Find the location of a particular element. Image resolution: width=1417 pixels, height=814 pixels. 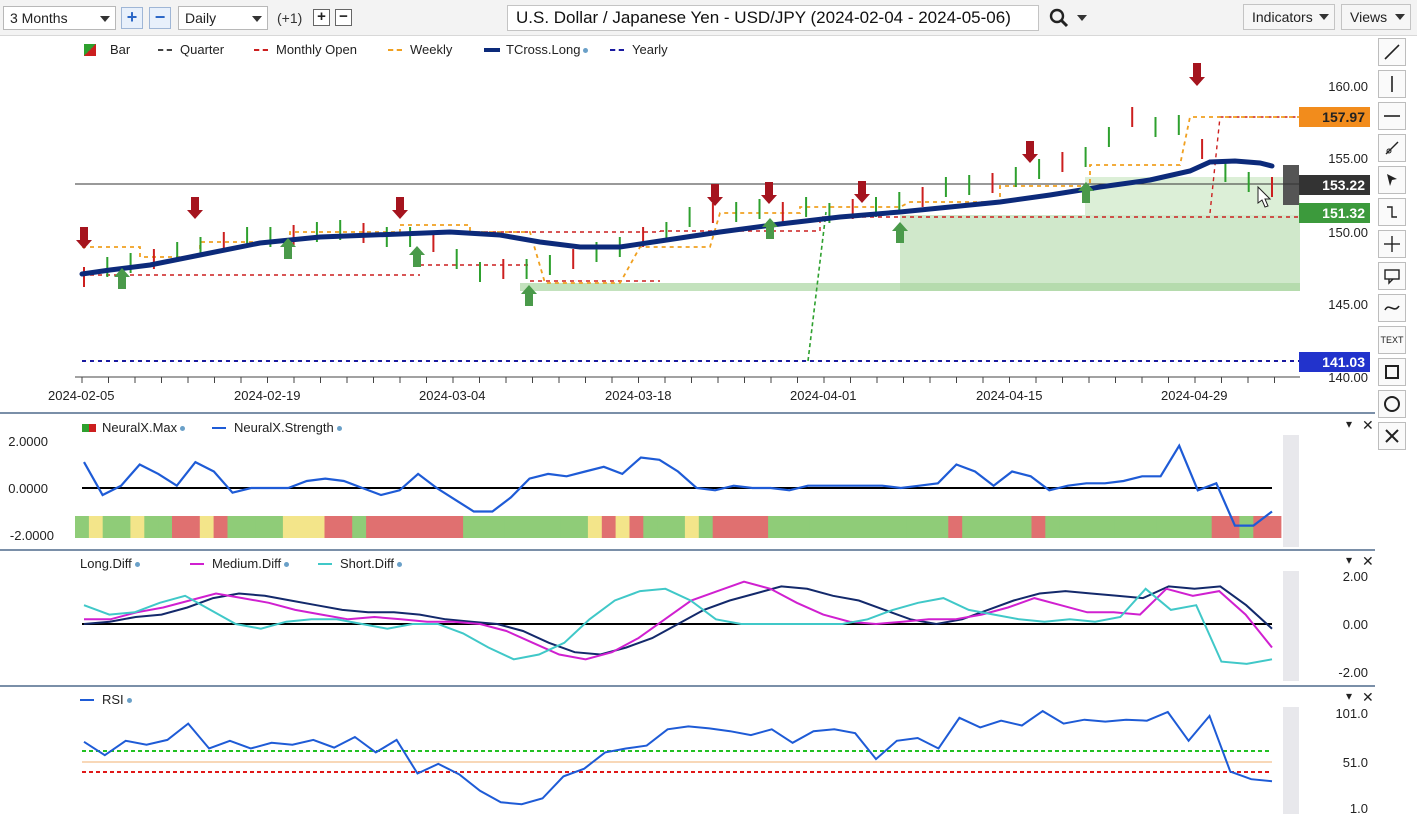

period-select: 3 Months is located at coordinates (59, 18).